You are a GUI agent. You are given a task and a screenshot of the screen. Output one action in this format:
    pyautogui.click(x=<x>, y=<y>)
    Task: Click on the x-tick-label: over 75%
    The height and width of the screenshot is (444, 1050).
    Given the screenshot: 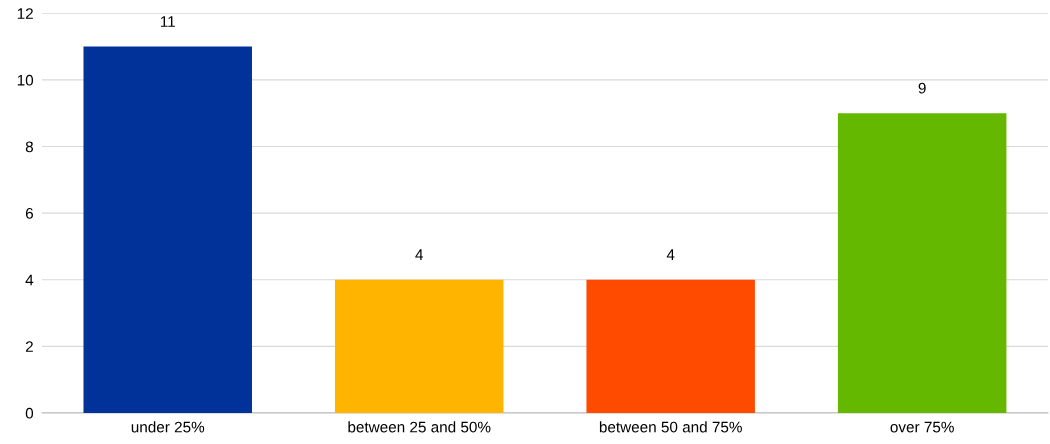 What is the action you would take?
    pyautogui.click(x=922, y=427)
    